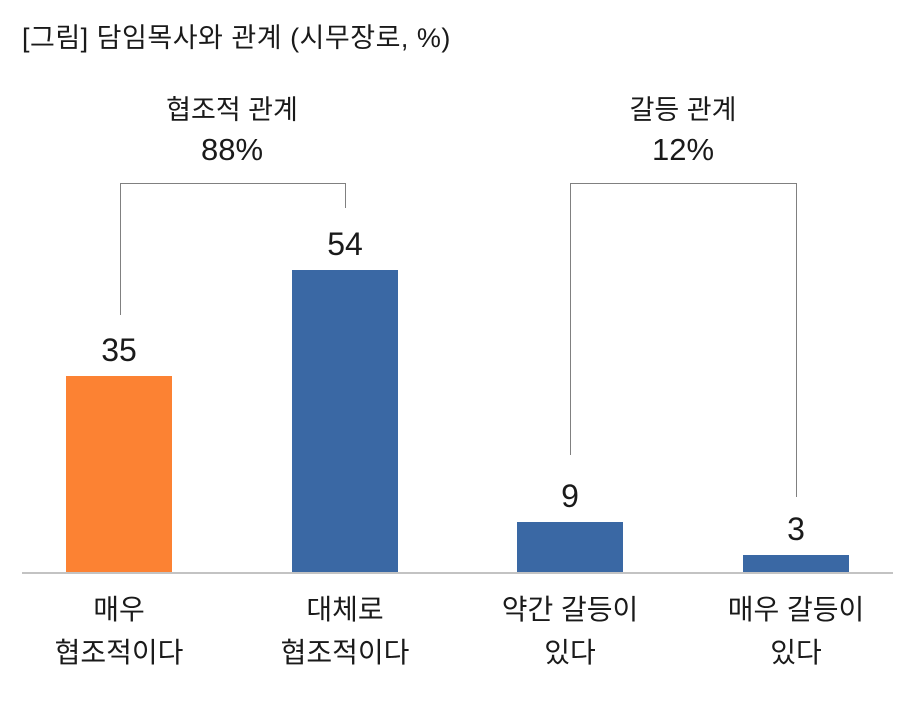 This screenshot has width=918, height=706. Describe the element at coordinates (119, 631) in the screenshot. I see `category-label-very-cooperative: 매우 협조적이다` at that location.